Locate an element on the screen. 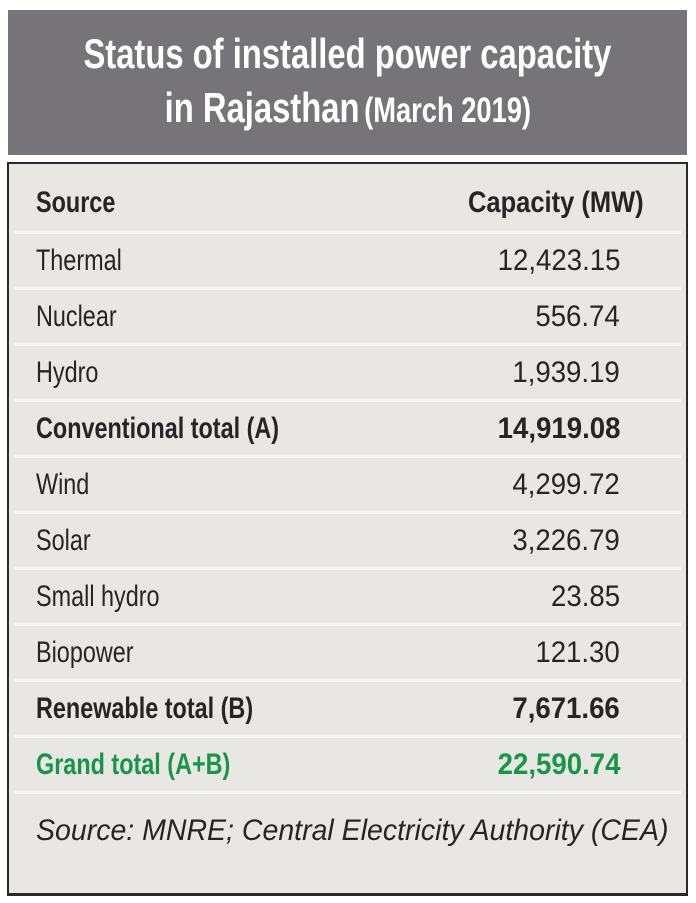  column-header-source: Source is located at coordinates (76, 202).